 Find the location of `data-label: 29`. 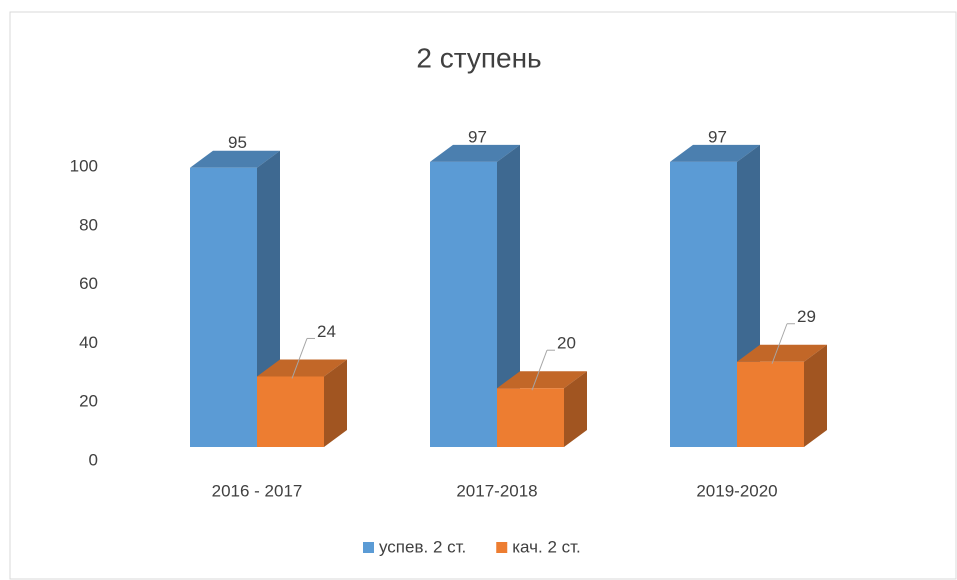

data-label: 29 is located at coordinates (806, 316).